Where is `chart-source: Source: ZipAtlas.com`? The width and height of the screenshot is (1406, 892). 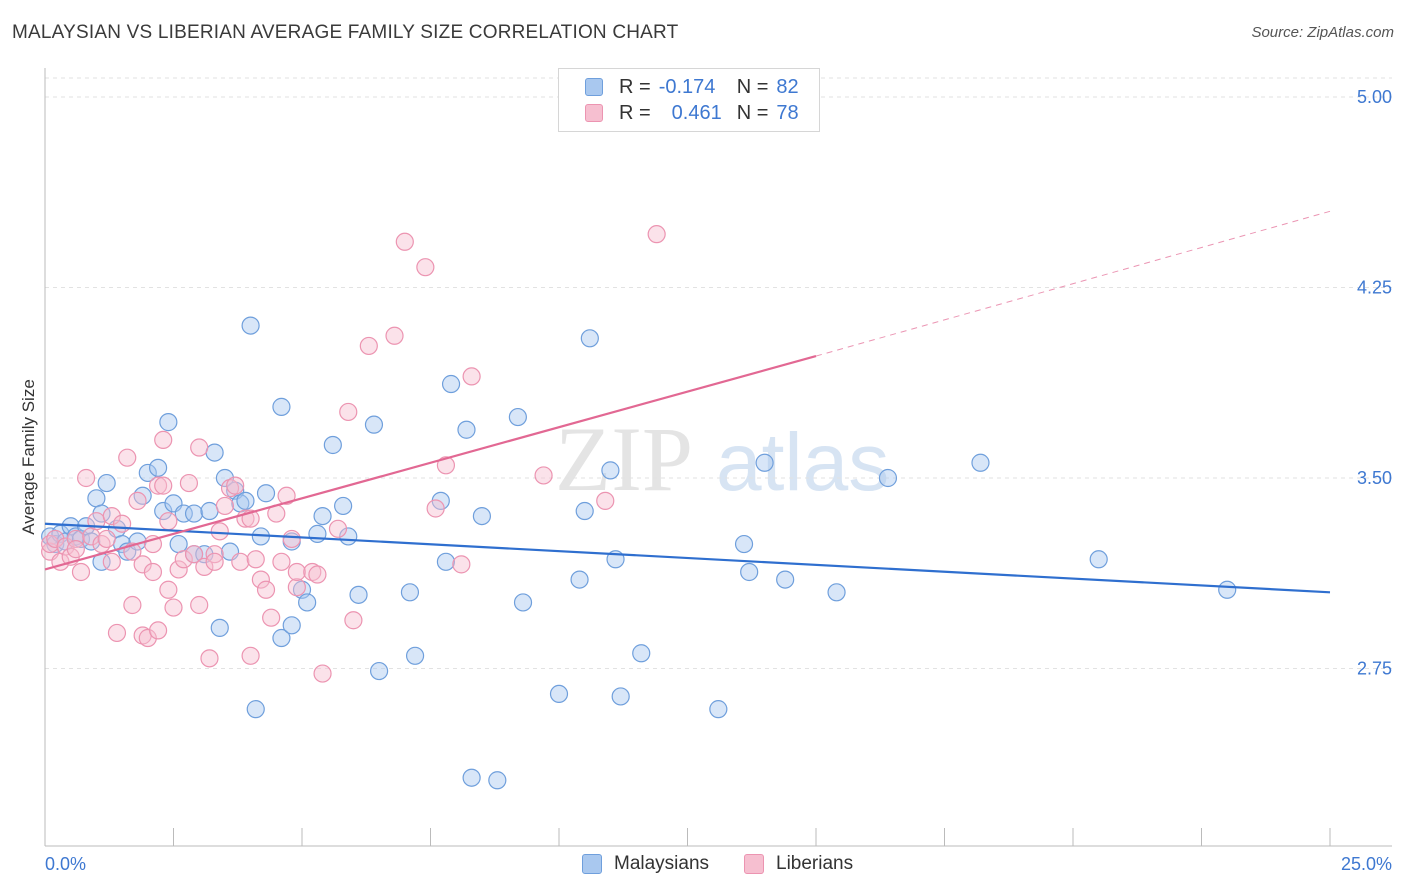 chart-source: Source: ZipAtlas.com is located at coordinates (1322, 32).